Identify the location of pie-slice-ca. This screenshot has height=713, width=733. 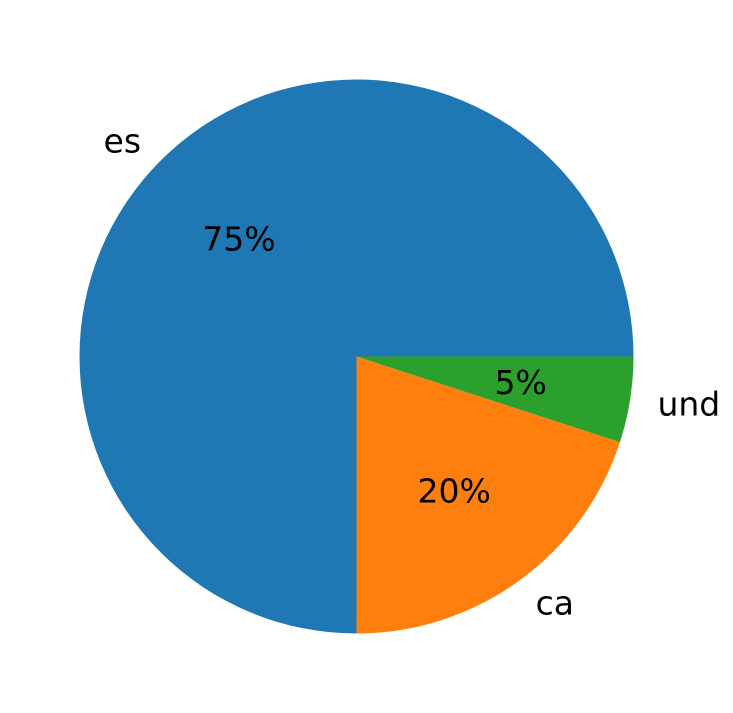
(488, 495).